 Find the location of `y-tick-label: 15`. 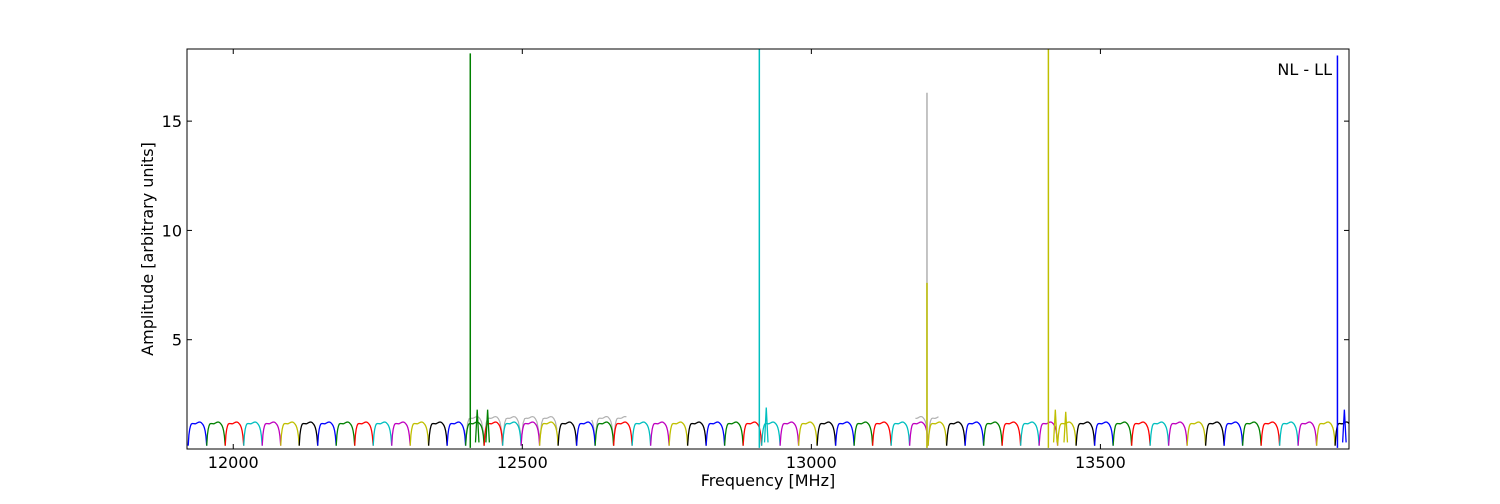

y-tick-label: 15 is located at coordinates (172, 121).